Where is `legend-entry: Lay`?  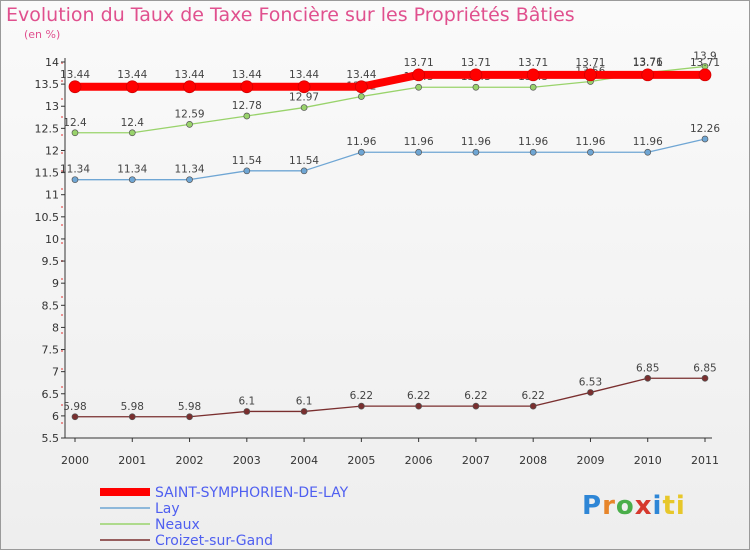 legend-entry: Lay is located at coordinates (167, 509).